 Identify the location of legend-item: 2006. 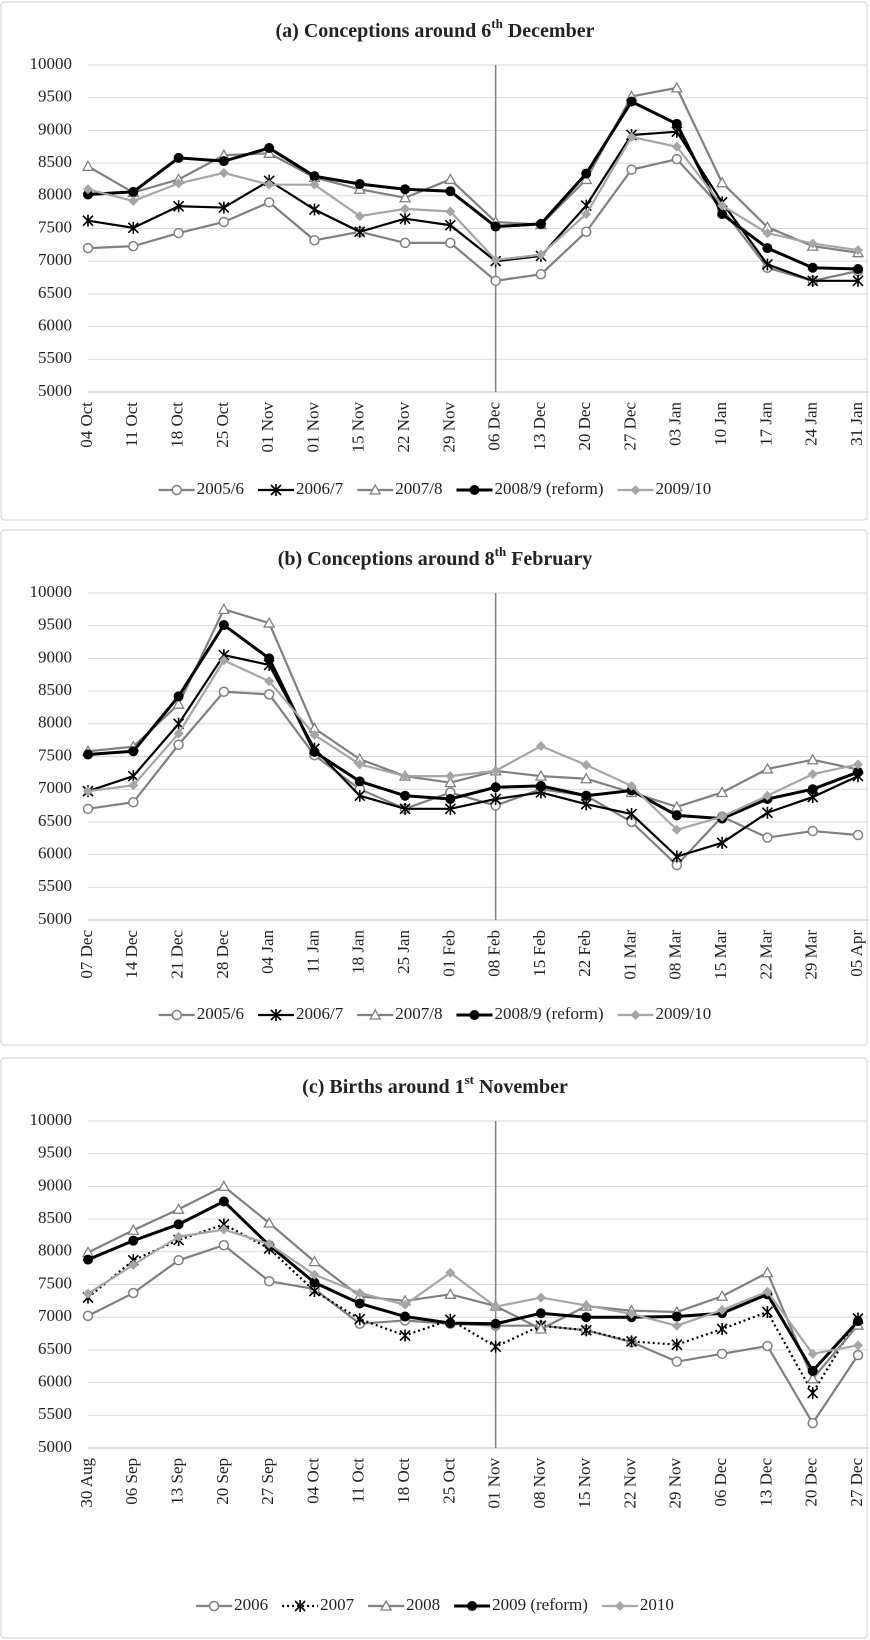
(232, 1604).